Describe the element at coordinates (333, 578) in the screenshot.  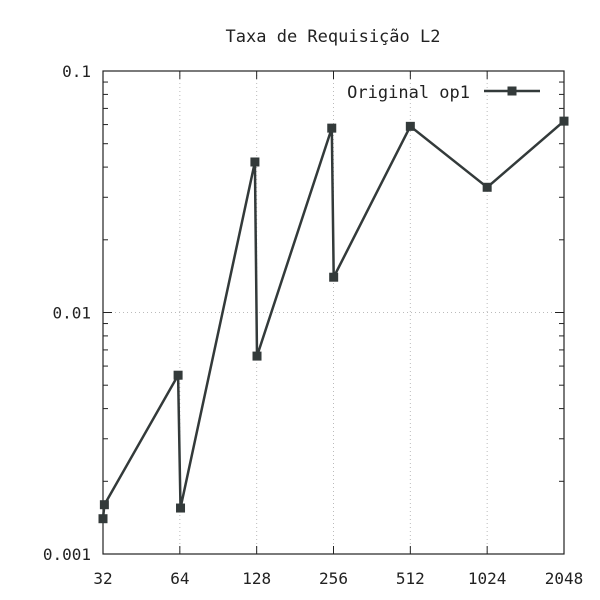
I see `x-tick-label: 256` at that location.